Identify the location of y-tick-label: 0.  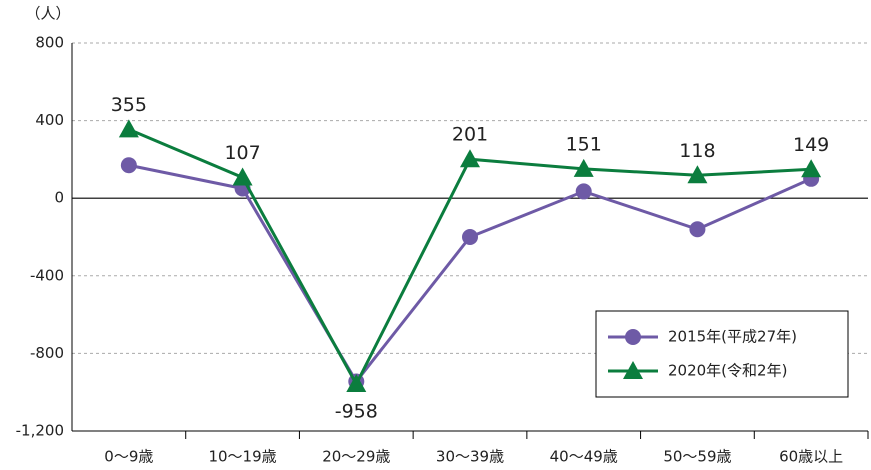
(59, 198).